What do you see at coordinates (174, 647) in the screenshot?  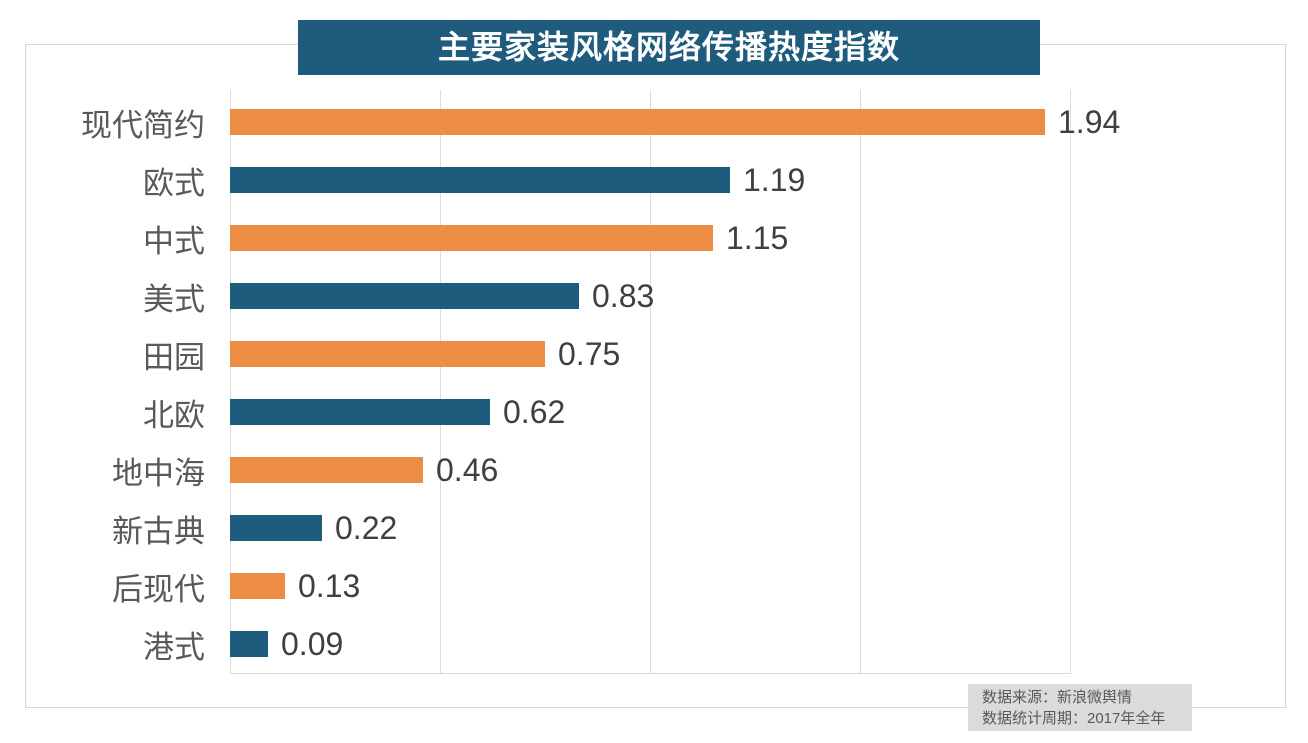 I see `category-label: 港式` at bounding box center [174, 647].